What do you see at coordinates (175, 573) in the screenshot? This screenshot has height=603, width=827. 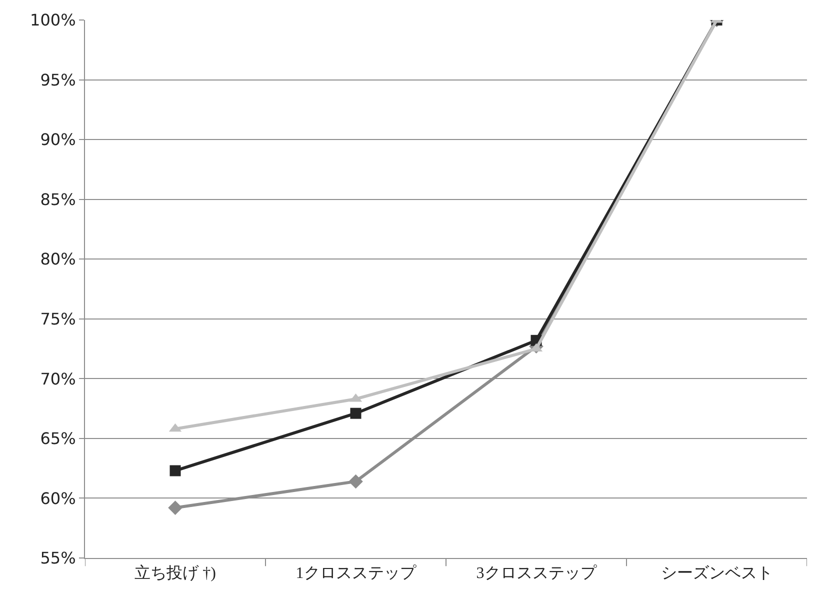 I see `x-tick-label: 立ち投げ †)` at bounding box center [175, 573].